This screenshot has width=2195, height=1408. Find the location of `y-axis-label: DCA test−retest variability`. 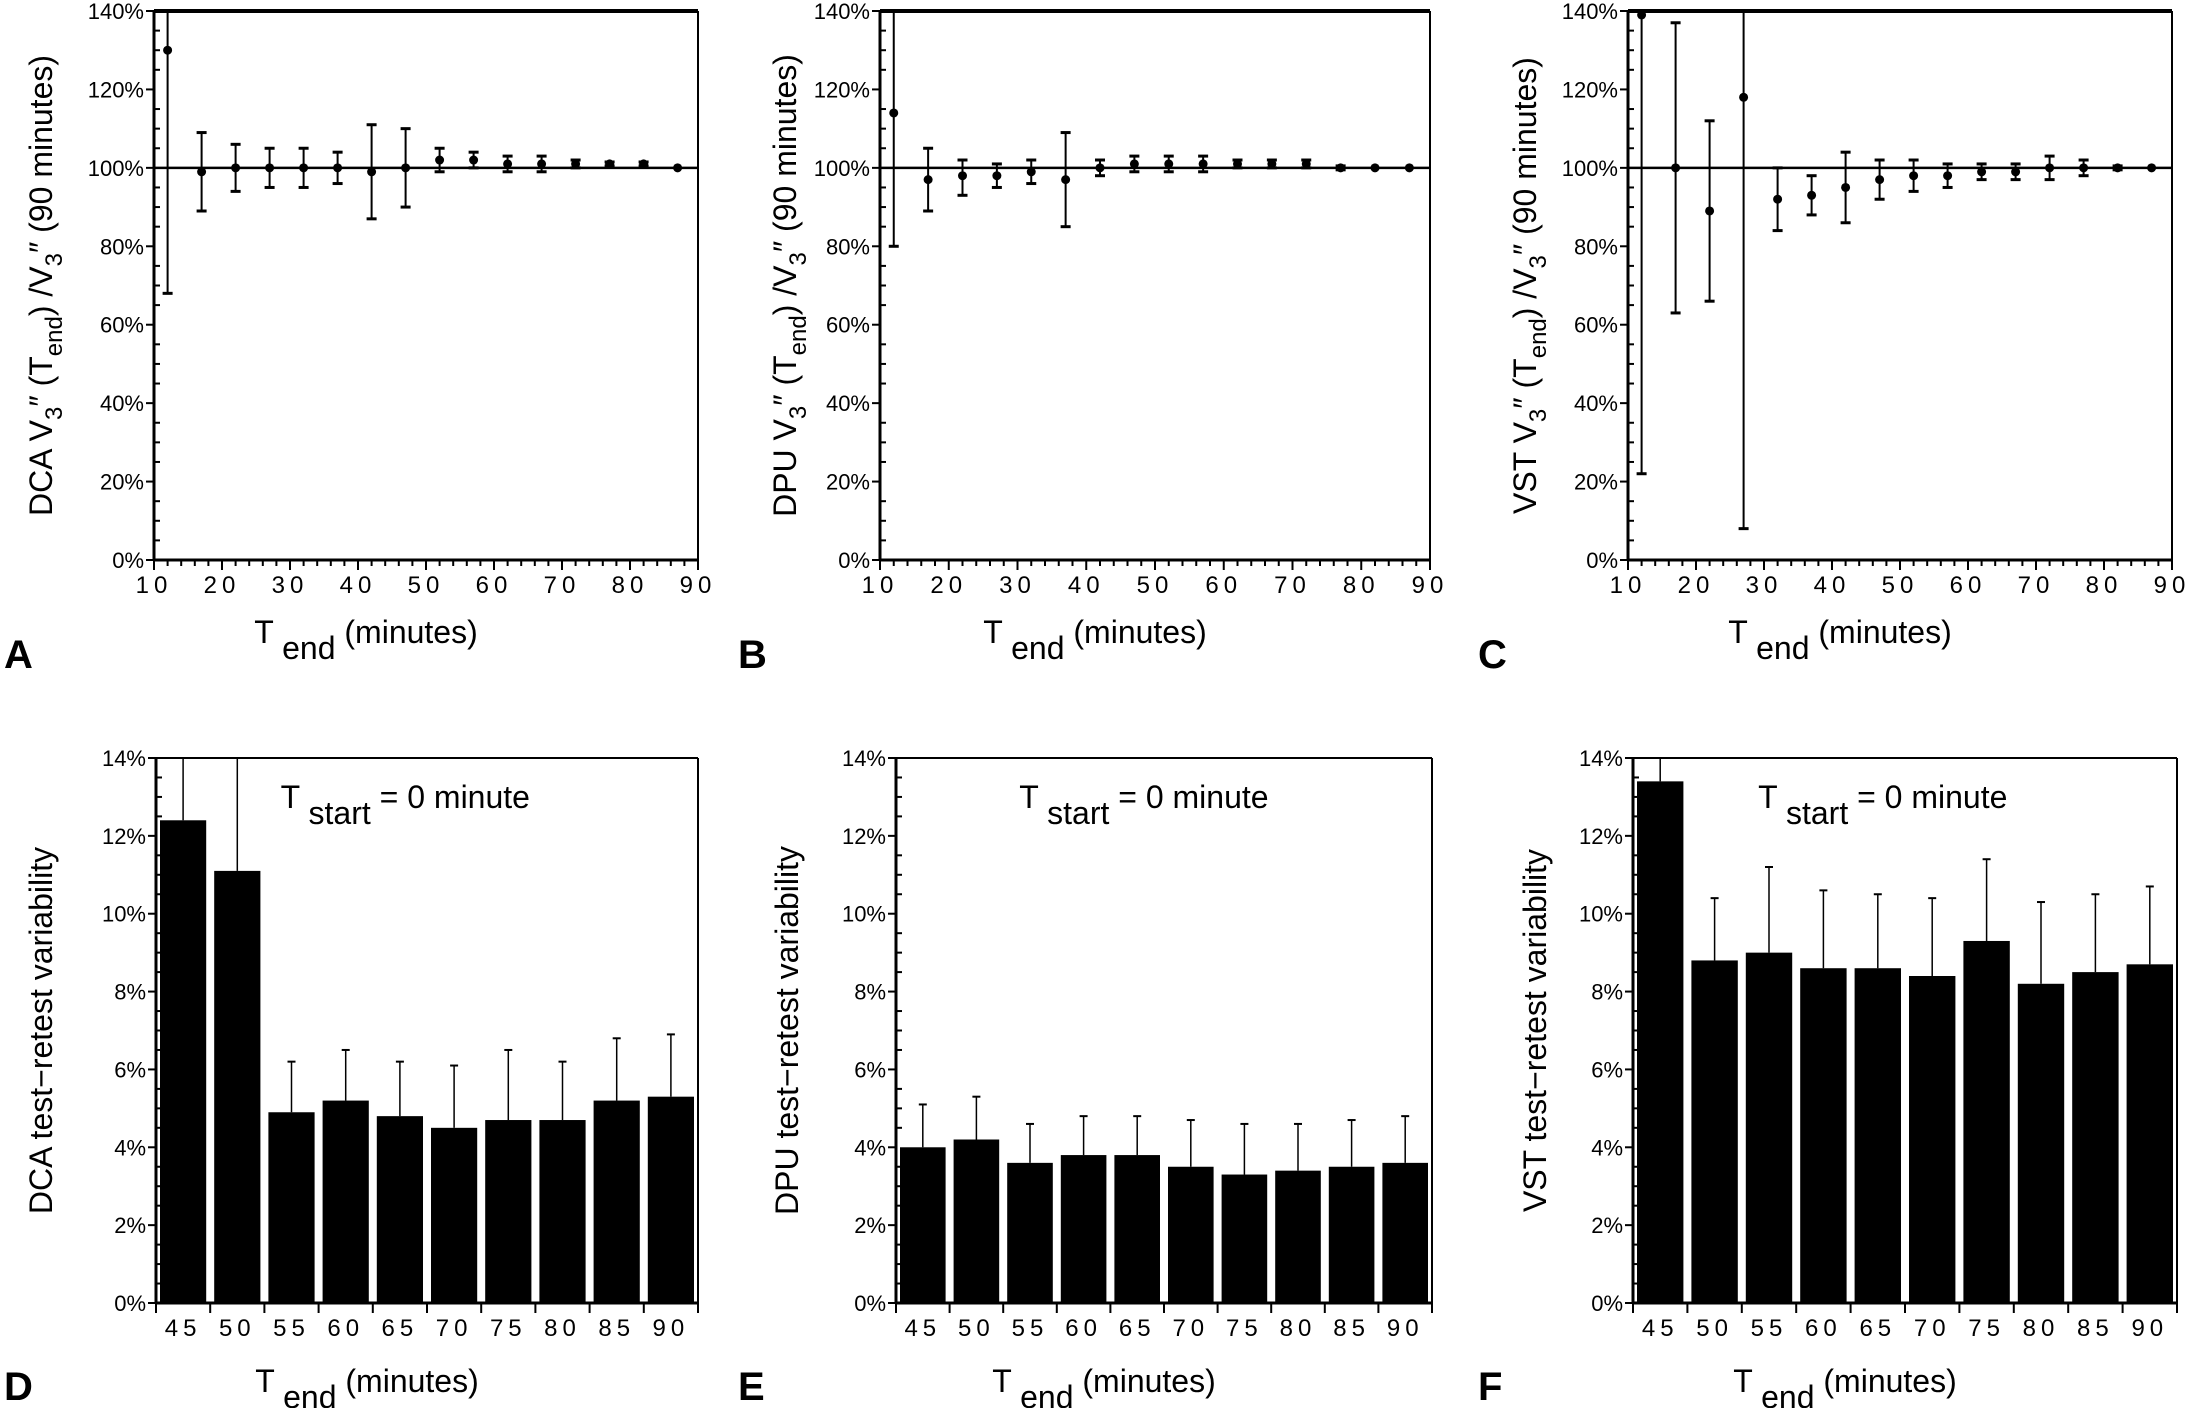

y-axis-label: DCA test−retest variability is located at coordinates (41, 1030).